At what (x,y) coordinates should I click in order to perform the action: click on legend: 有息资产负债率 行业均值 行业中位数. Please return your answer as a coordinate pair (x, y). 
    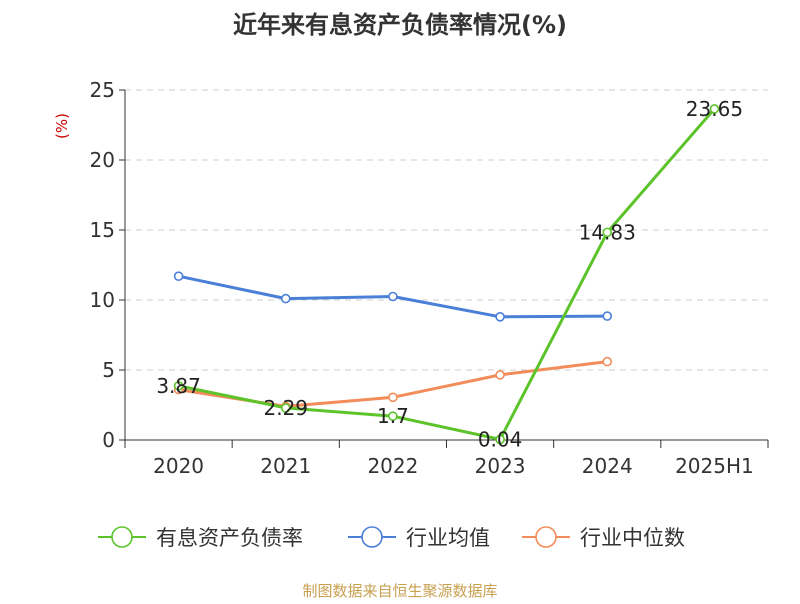
    Looking at the image, I should click on (391, 538).